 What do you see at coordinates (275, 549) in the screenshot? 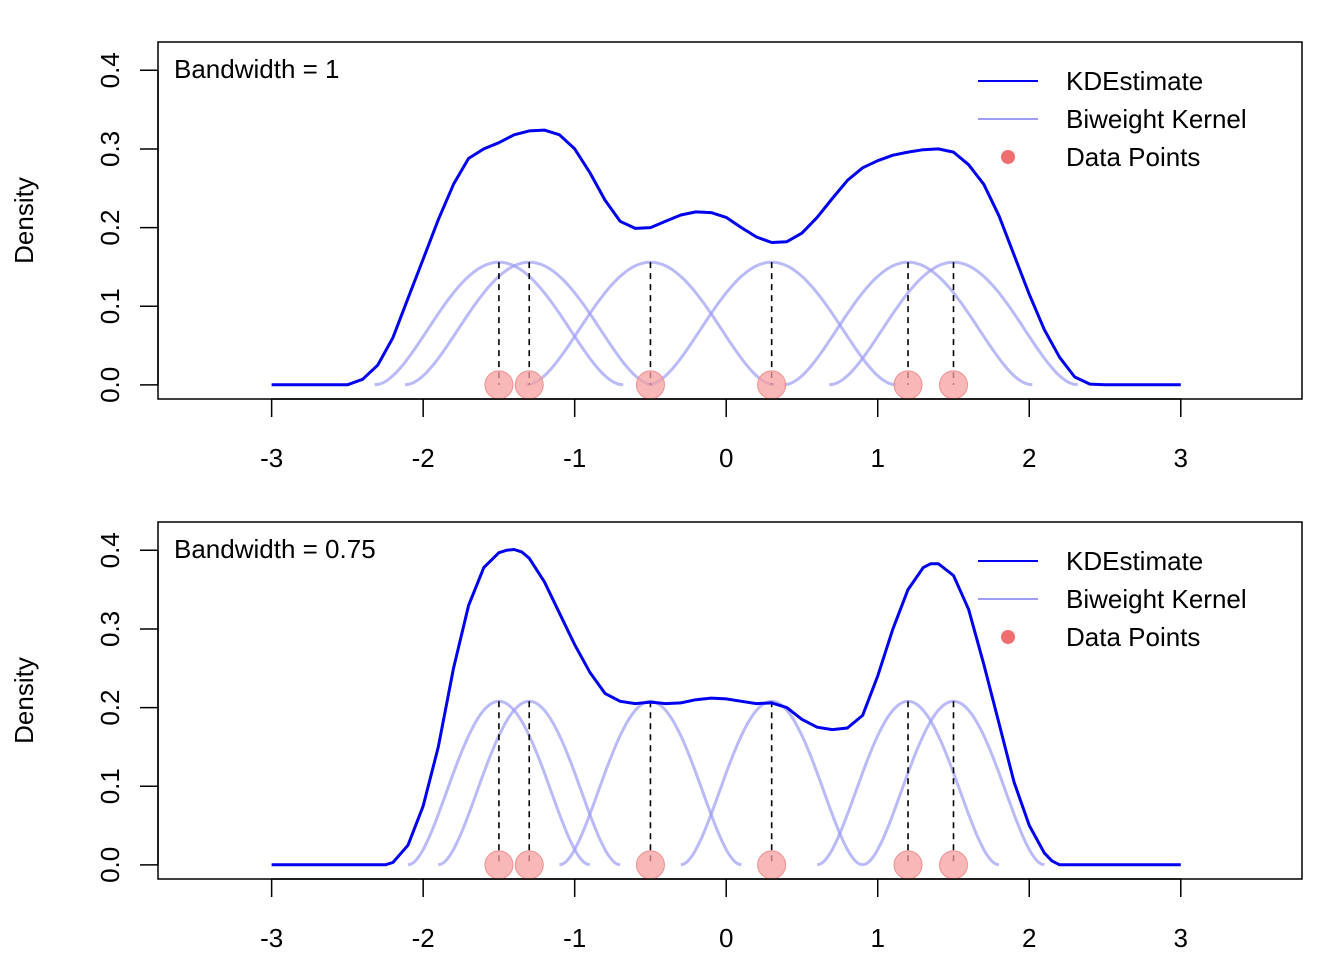
I see `bandwidth-annotation: Bandwidth = 0.75` at bounding box center [275, 549].